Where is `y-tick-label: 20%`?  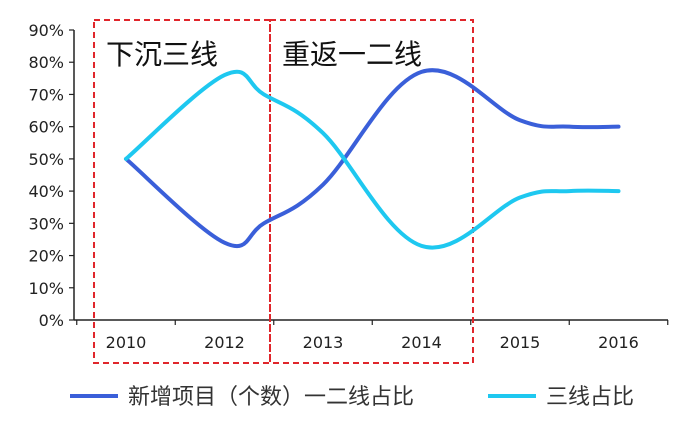
y-tick-label: 20% is located at coordinates (46, 256).